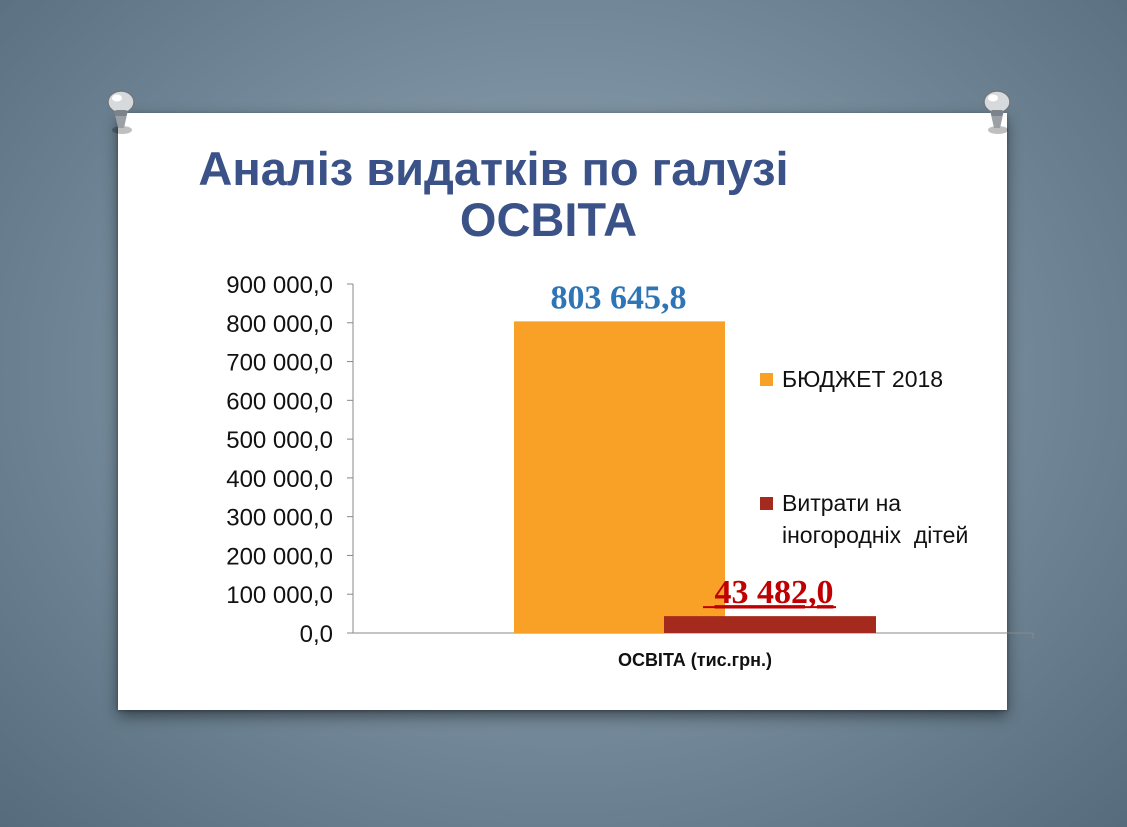 Image resolution: width=1127 pixels, height=827 pixels. I want to click on y-tick-label: 300 000,0, so click(279, 518).